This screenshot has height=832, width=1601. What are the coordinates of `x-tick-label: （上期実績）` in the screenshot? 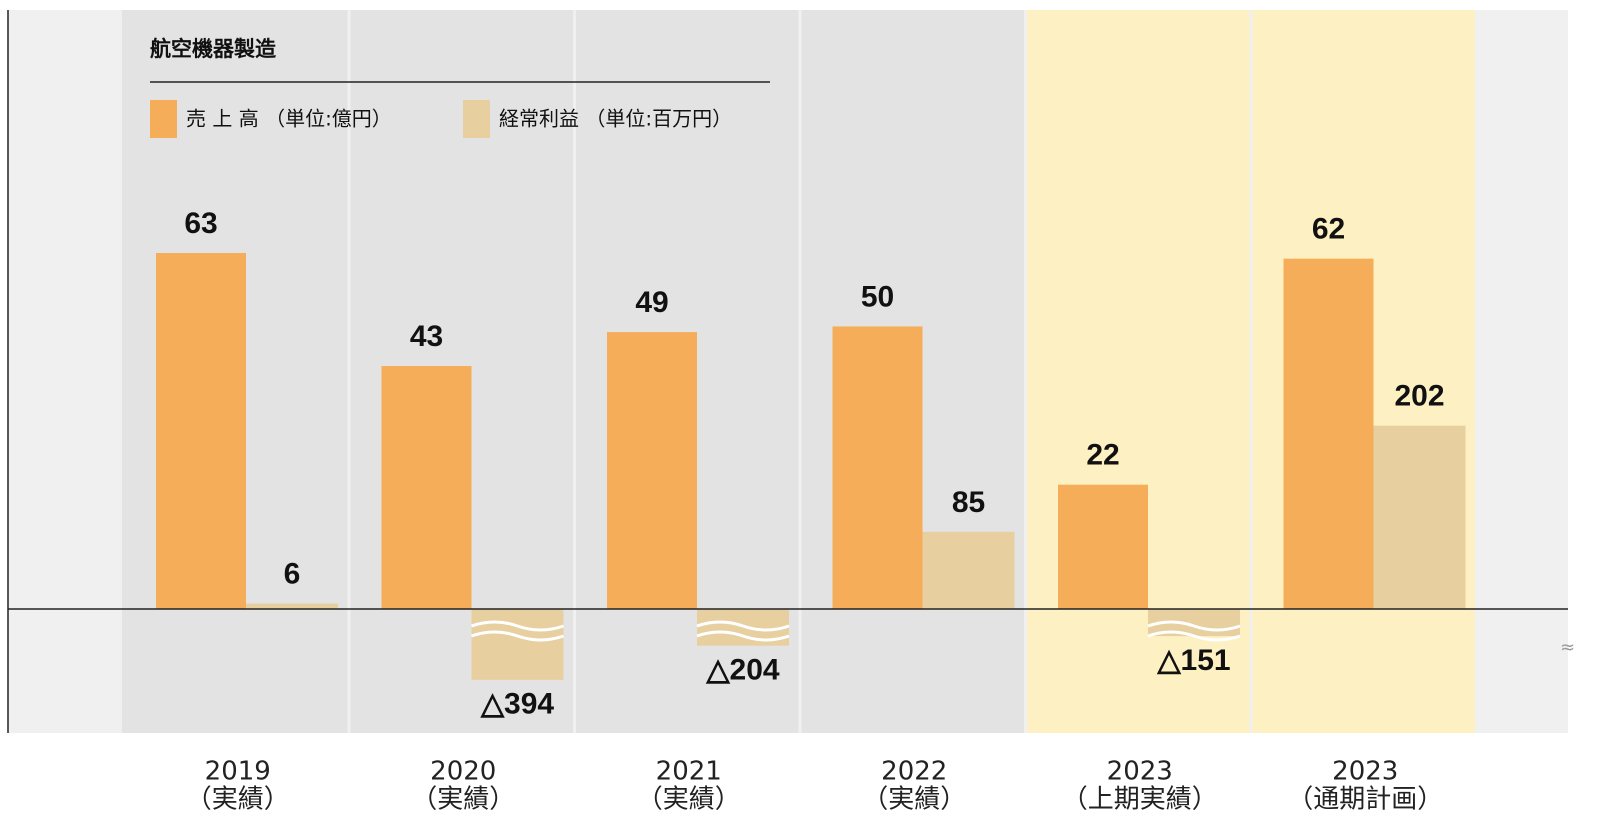 It's located at (1140, 800).